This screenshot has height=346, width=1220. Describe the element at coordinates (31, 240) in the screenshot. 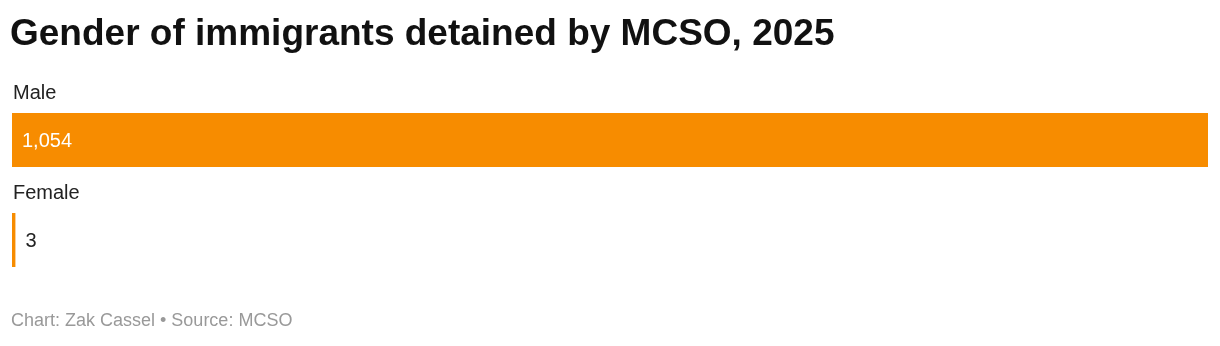

I see `data-label: 3` at that location.